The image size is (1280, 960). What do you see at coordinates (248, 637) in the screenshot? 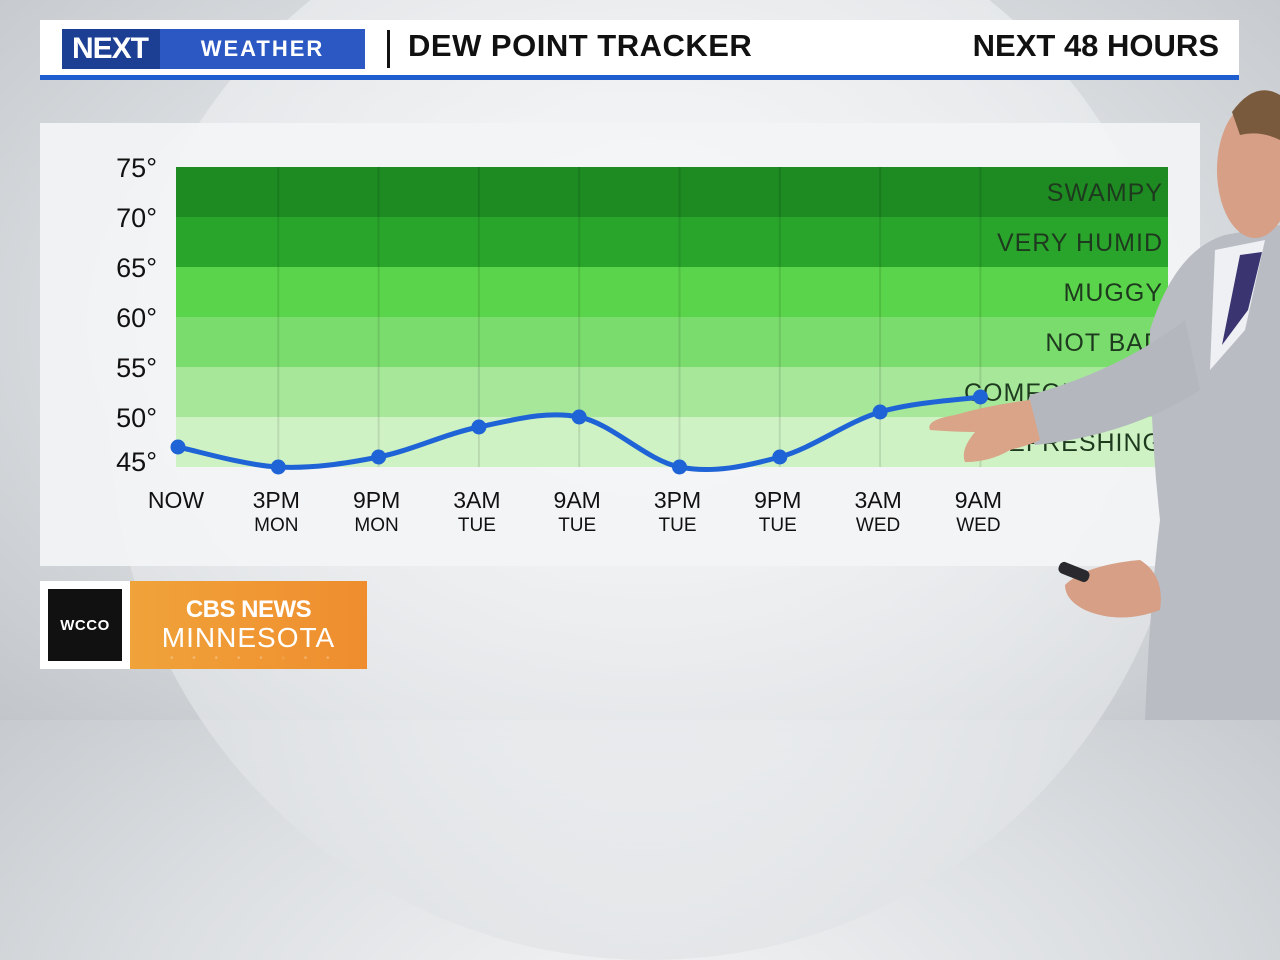
I see `minnesota-text: MINNESOTA` at bounding box center [248, 637].